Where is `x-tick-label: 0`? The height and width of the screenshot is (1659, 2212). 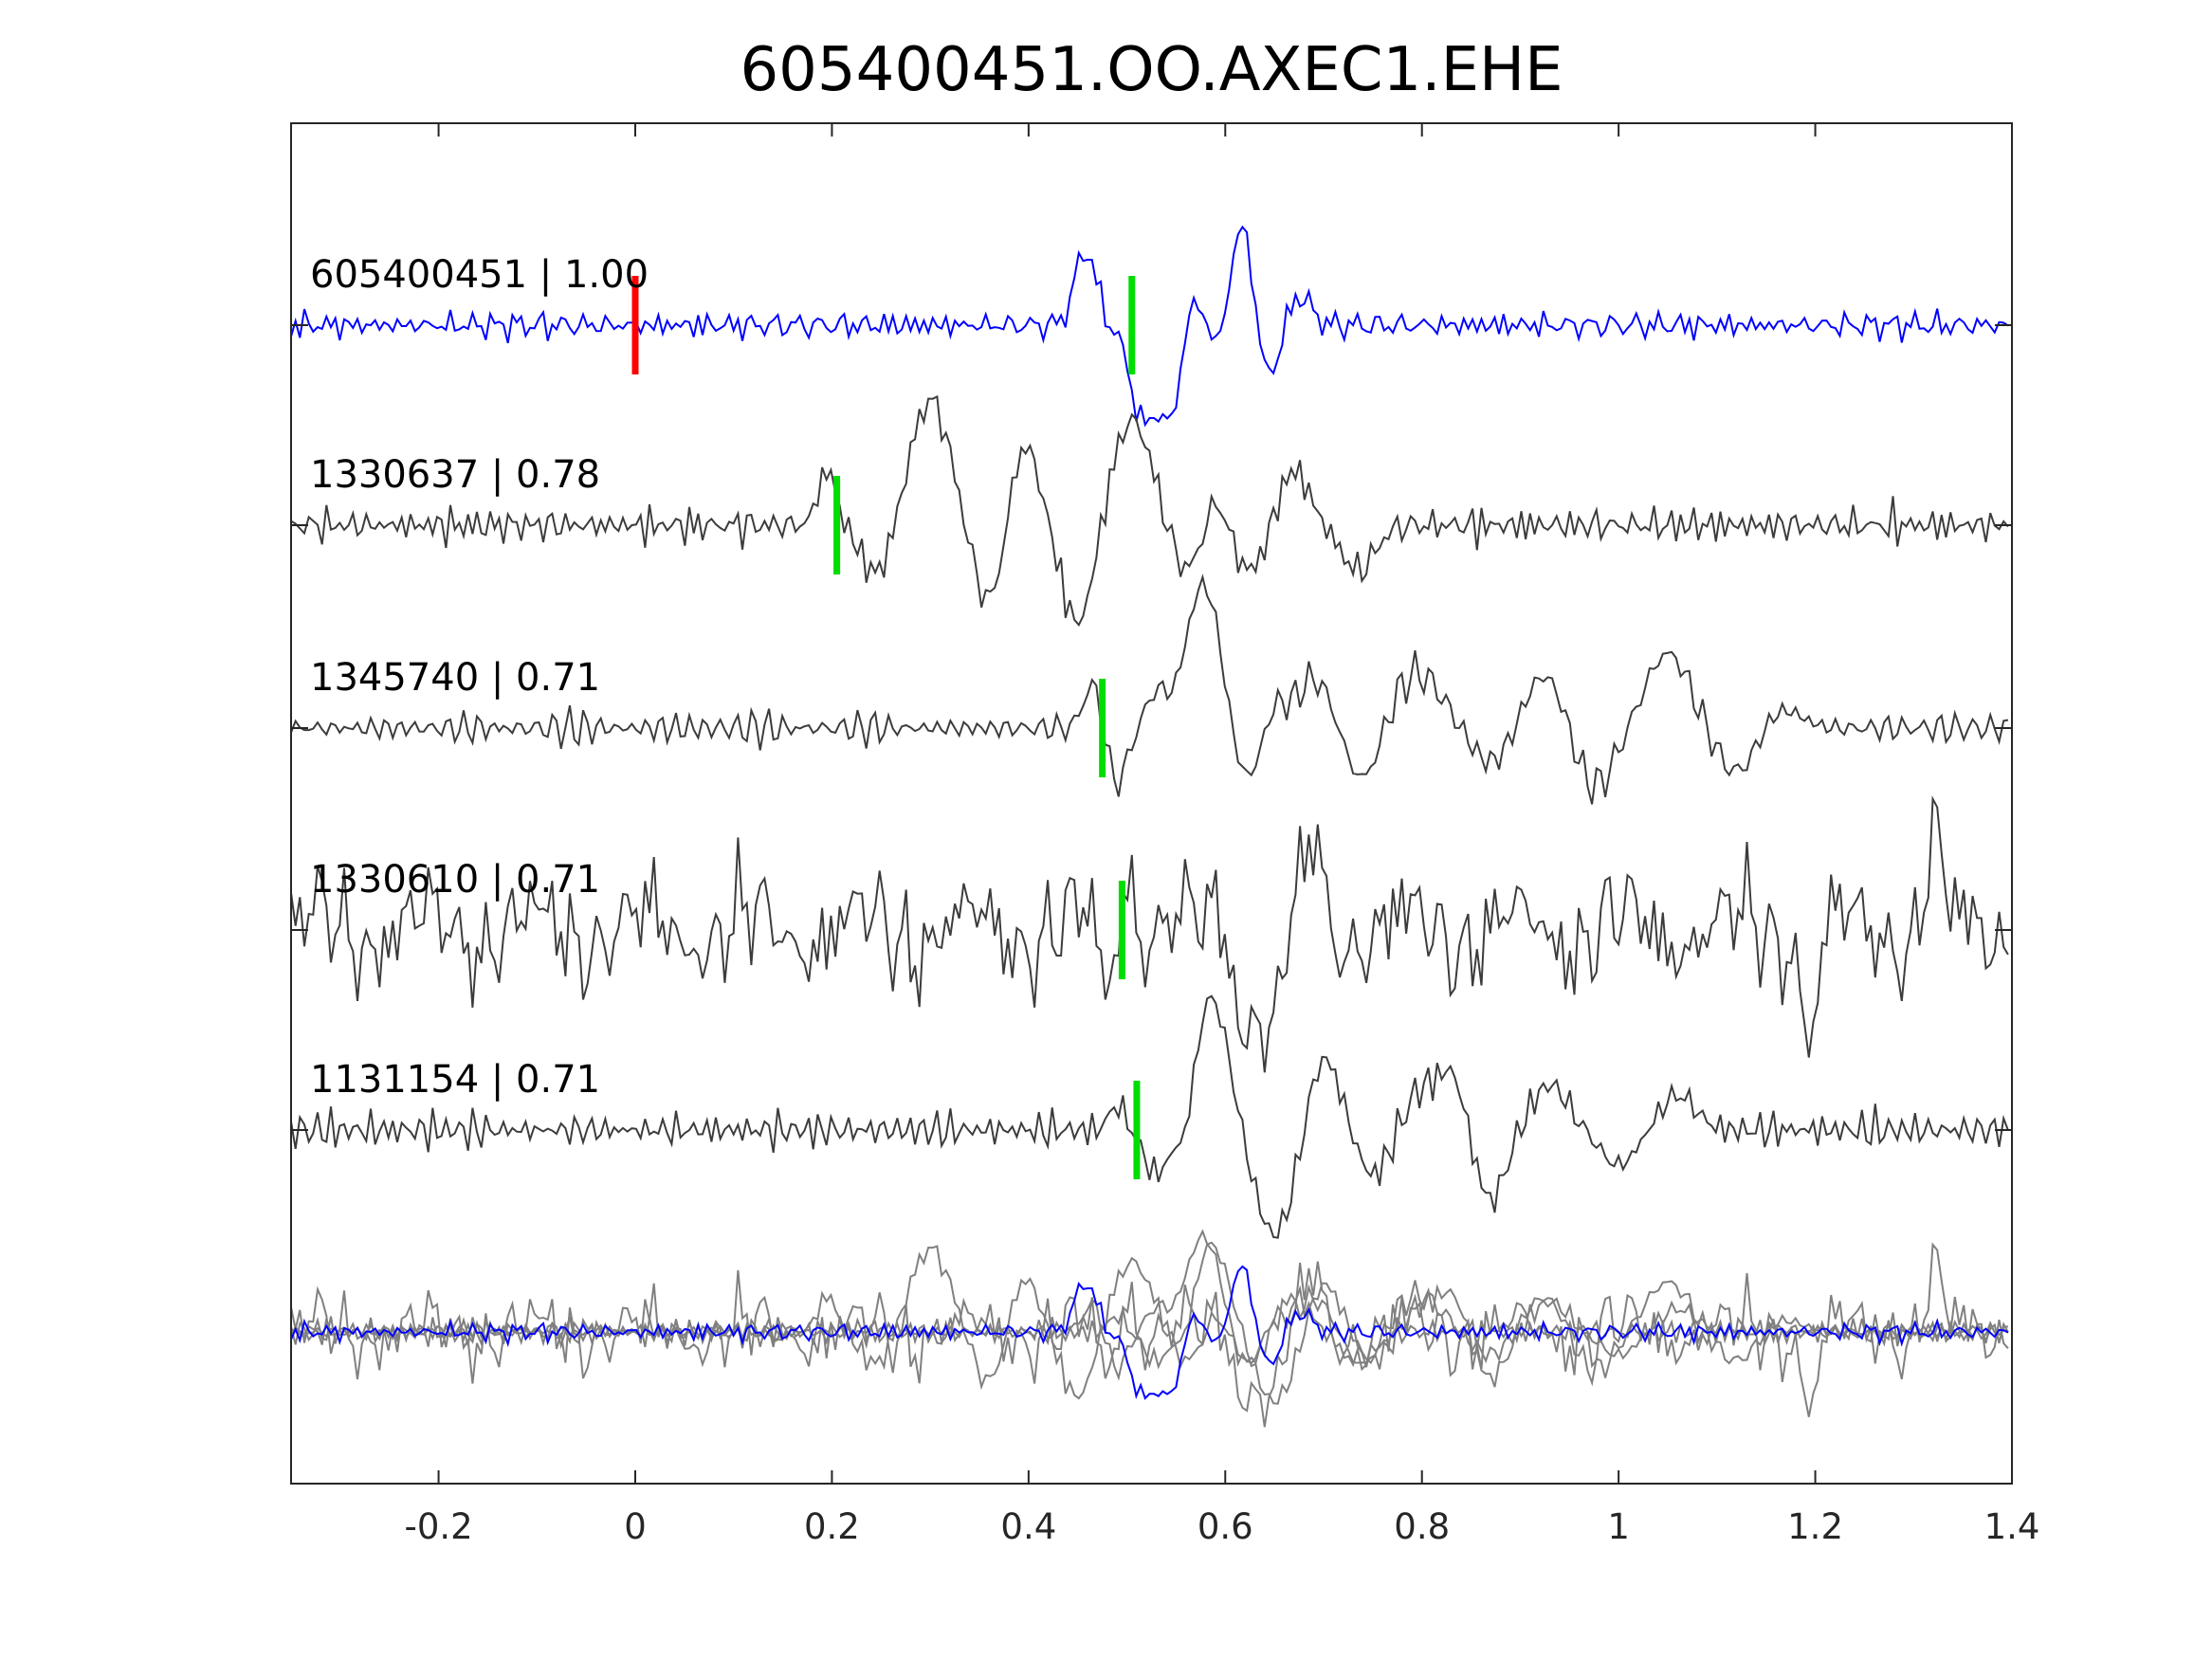
x-tick-label: 0 is located at coordinates (635, 1526).